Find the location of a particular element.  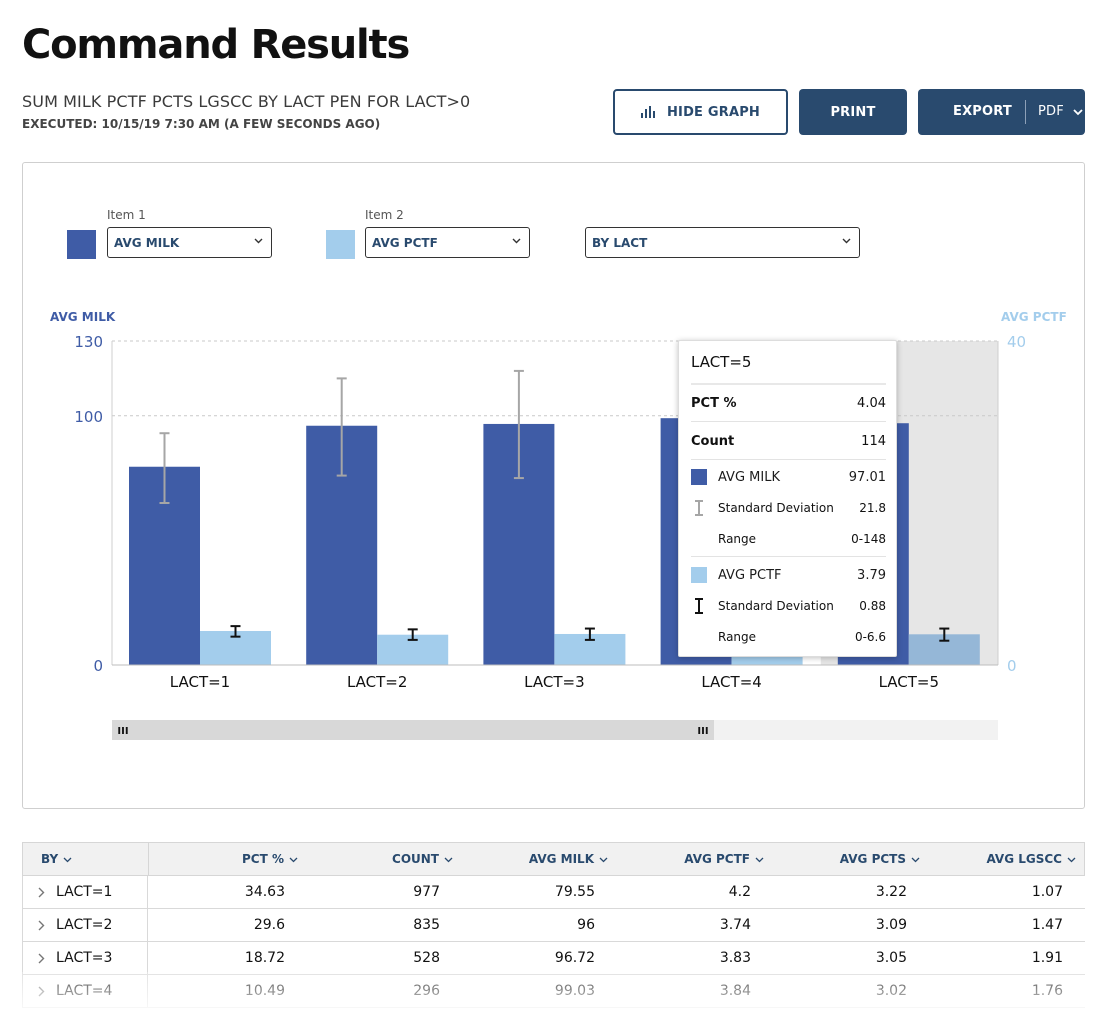

tooltip-title: LACT=5 is located at coordinates (721, 362).